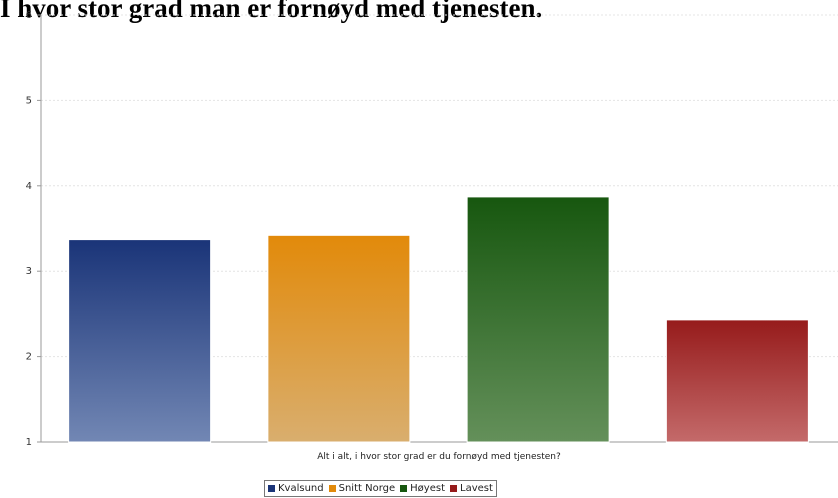  I want to click on legend-item: Snitt Norge, so click(362, 488).